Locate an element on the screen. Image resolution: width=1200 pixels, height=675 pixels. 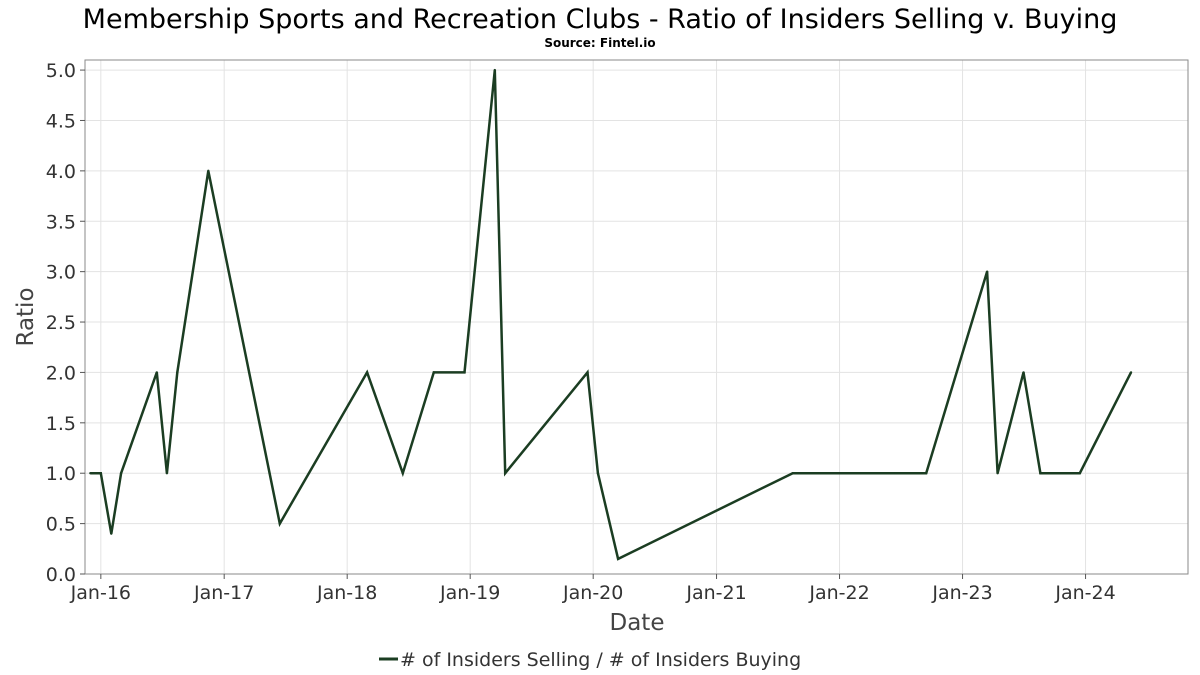
y-axis: 0.0 0.5 1.0 1.5 2.0 2.5 3.0 3.5 4.0 4.5 5.0 is located at coordinates (65, 323).